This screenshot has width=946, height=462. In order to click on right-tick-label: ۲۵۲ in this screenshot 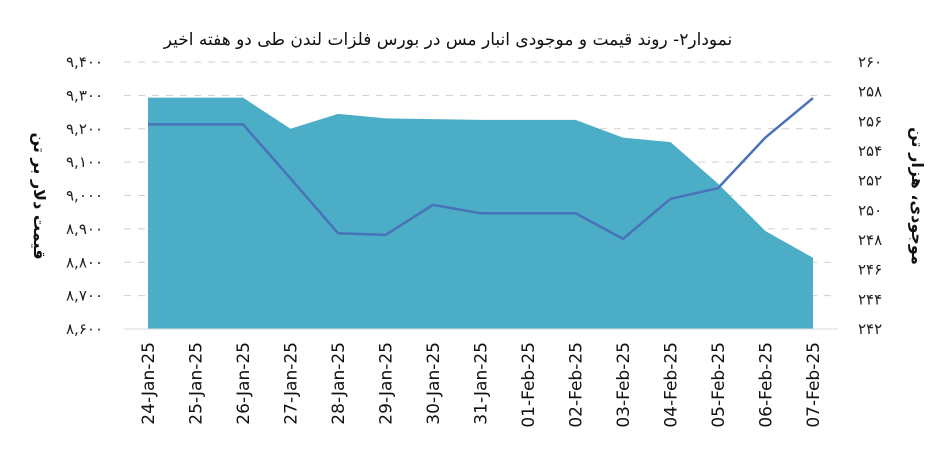, I will do `click(870, 181)`.